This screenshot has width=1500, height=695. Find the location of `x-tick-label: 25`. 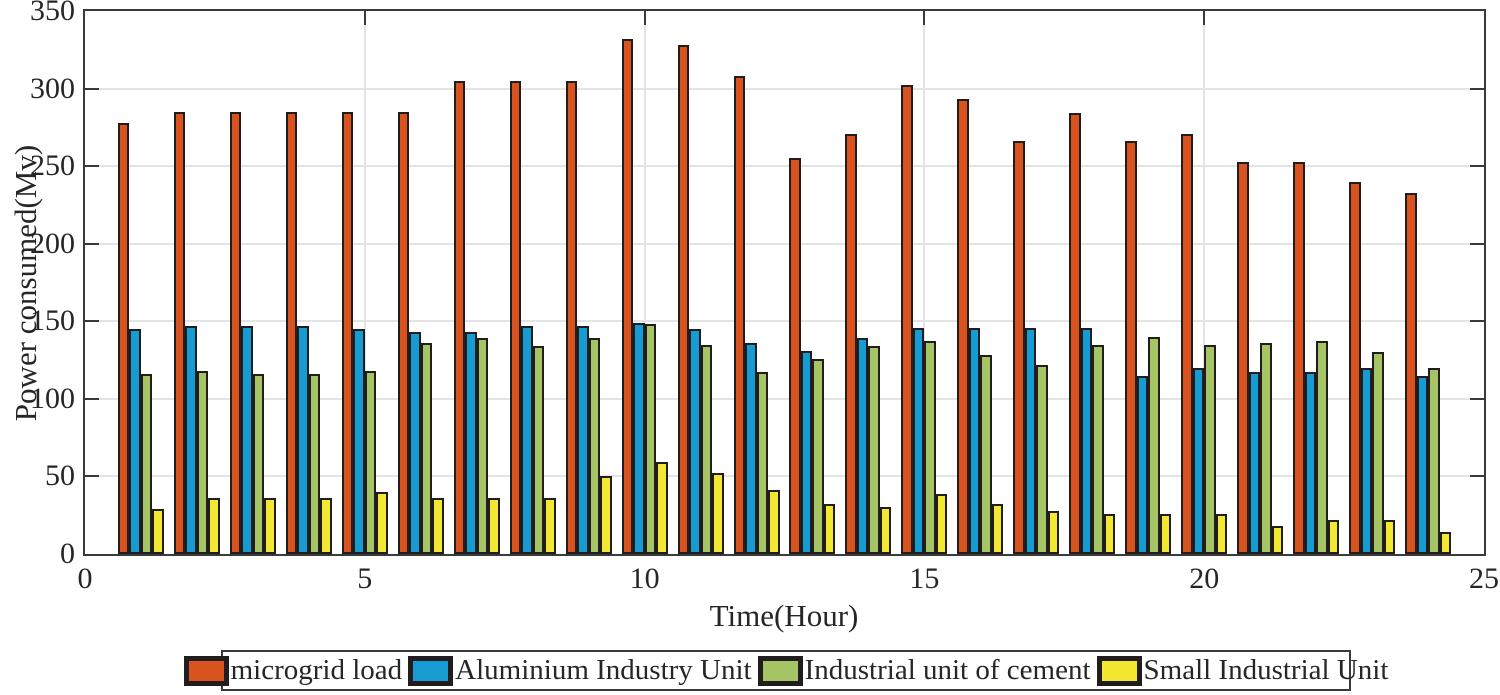

x-tick-label: 25 is located at coordinates (1484, 578).